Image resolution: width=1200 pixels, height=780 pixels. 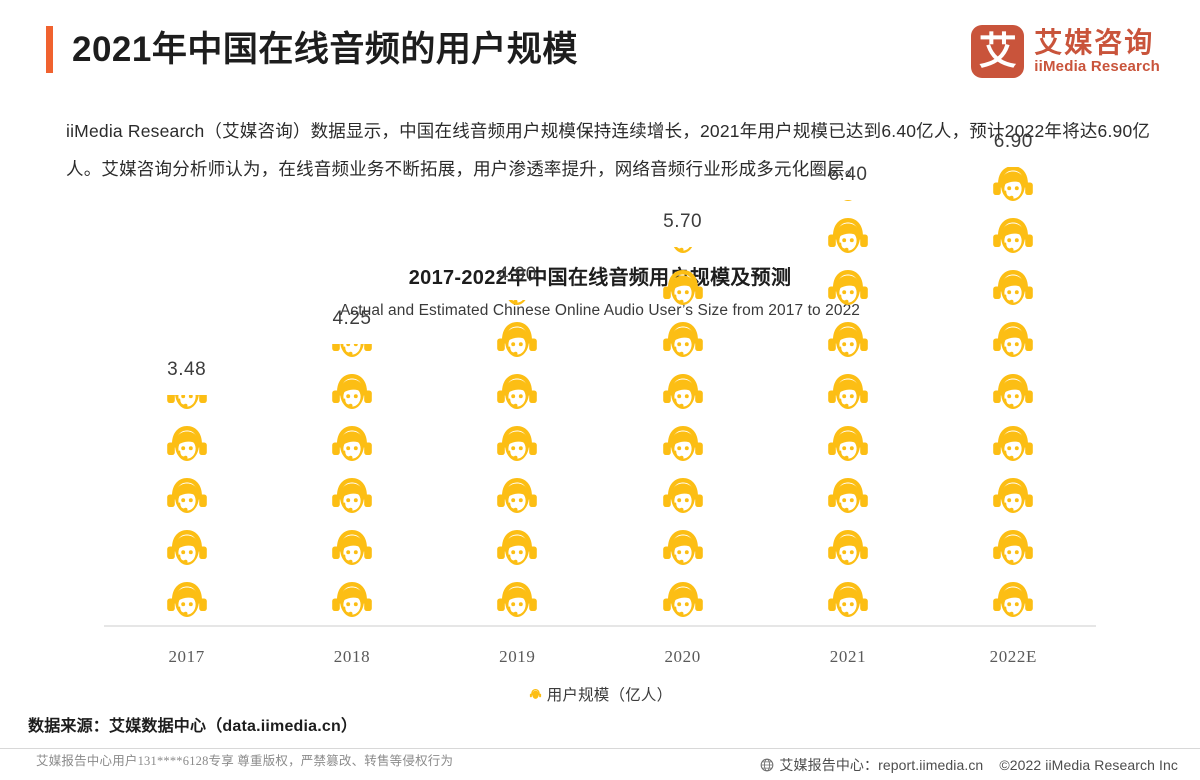 I want to click on x-axis-line, so click(x=600, y=626).